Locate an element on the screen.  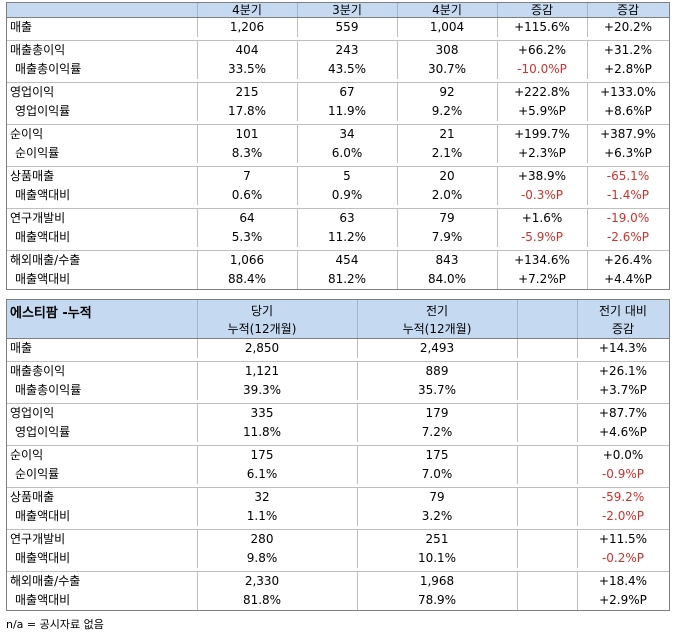
quarterly-table-cell: 243 is located at coordinates (347, 50).